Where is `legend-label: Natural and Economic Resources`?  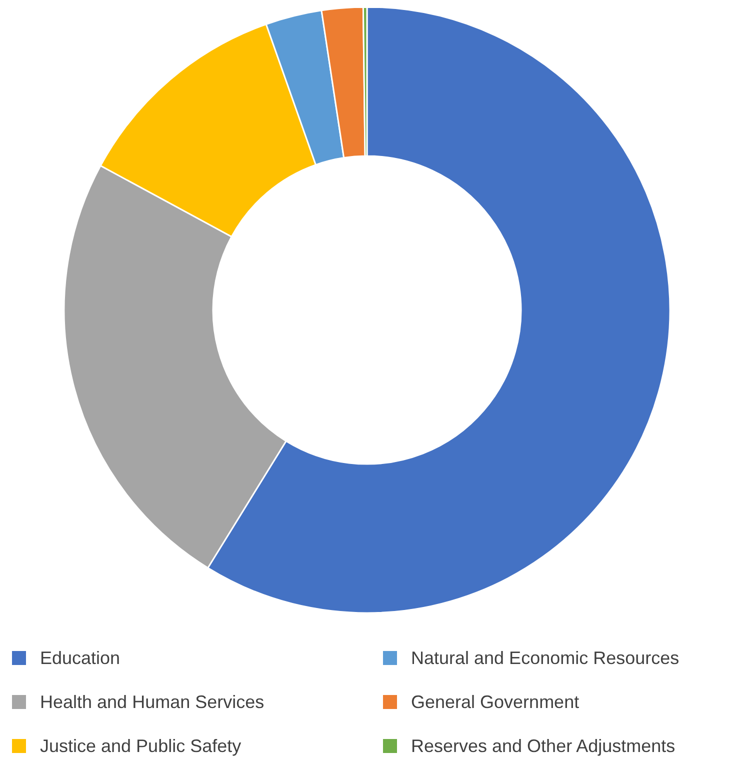 legend-label: Natural and Economic Resources is located at coordinates (545, 658).